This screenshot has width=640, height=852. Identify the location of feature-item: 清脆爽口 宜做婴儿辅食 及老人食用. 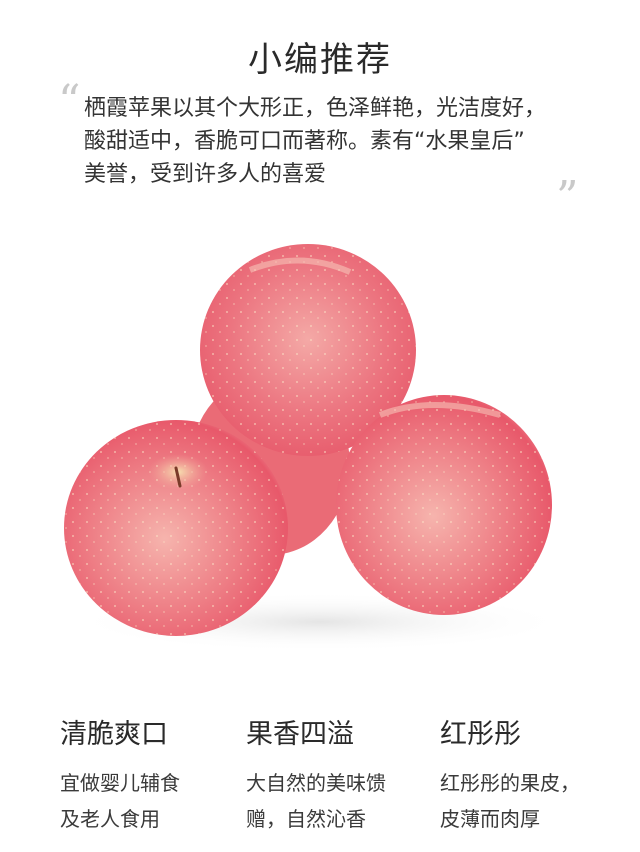
(120, 774).